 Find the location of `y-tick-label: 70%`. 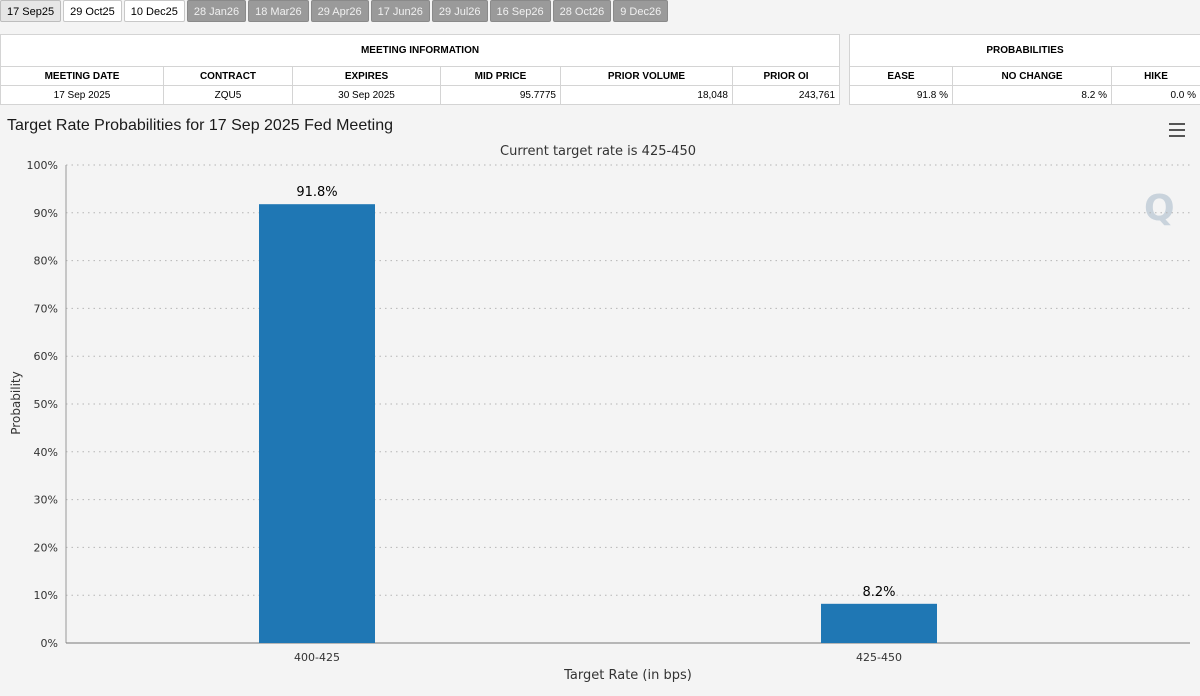

y-tick-label: 70% is located at coordinates (46, 308).